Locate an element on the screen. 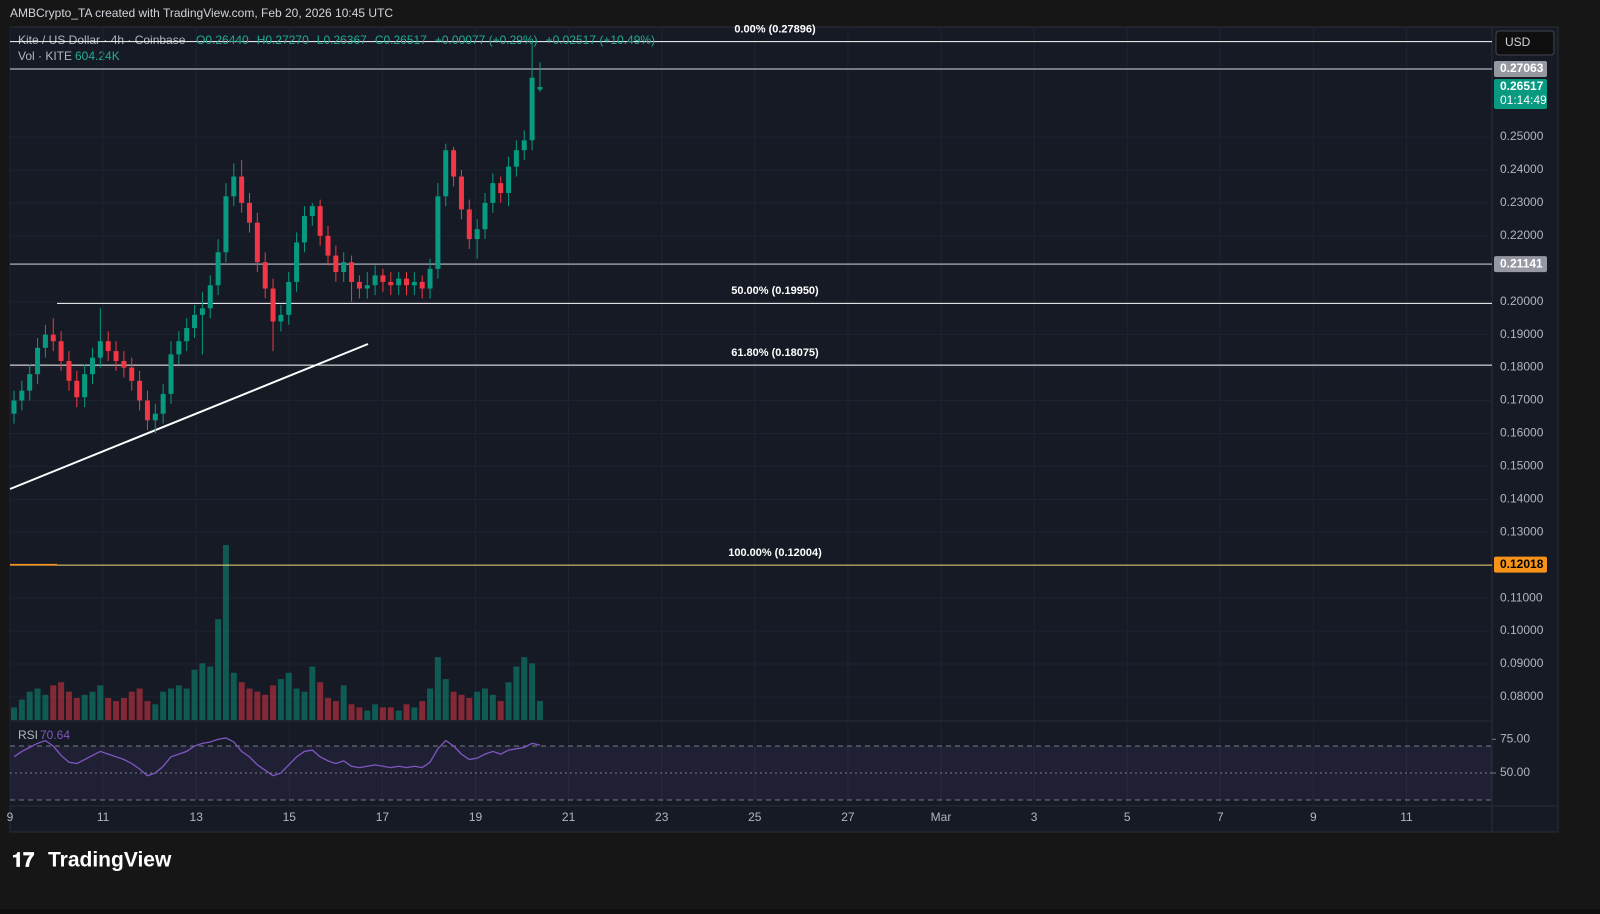  volume-title: Vol · KITE is located at coordinates (45, 56).